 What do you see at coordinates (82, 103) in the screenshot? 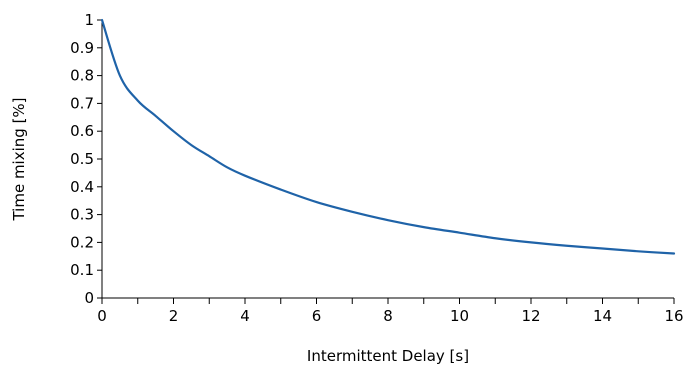
I see `y-tick-label: 0.7` at bounding box center [82, 103].